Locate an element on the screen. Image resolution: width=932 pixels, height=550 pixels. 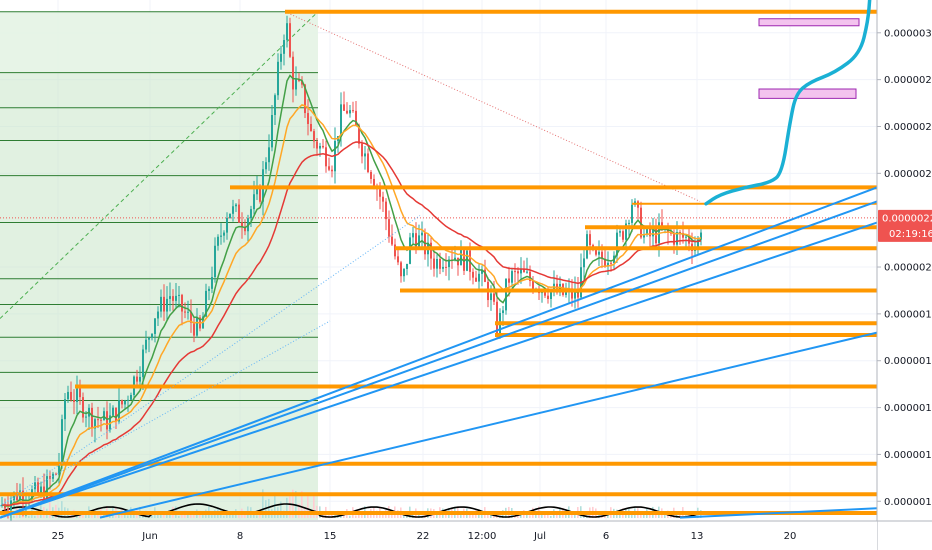
projection-path is located at coordinates (788, 103).